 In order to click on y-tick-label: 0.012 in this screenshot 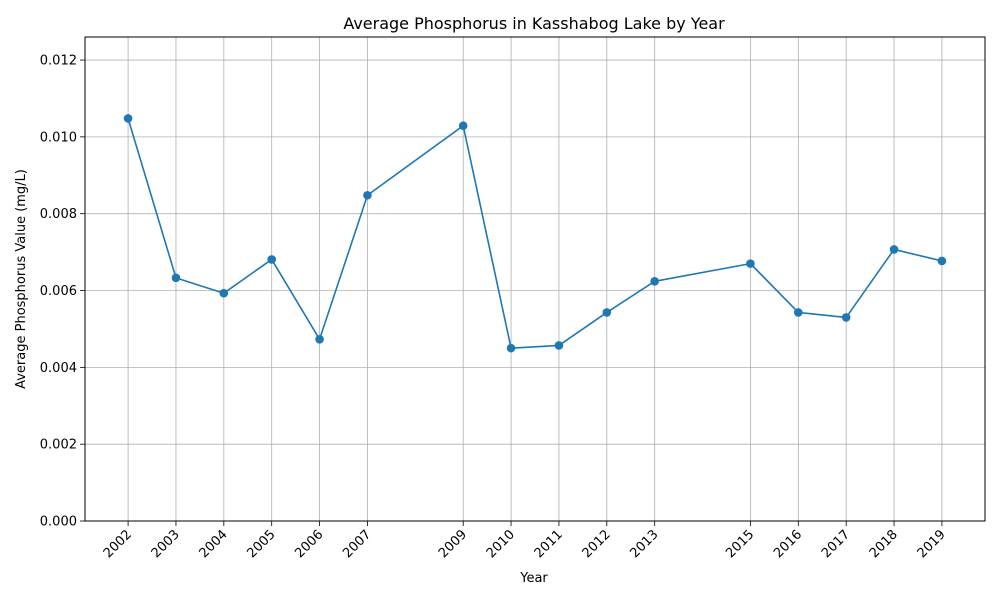, I will do `click(58, 61)`.